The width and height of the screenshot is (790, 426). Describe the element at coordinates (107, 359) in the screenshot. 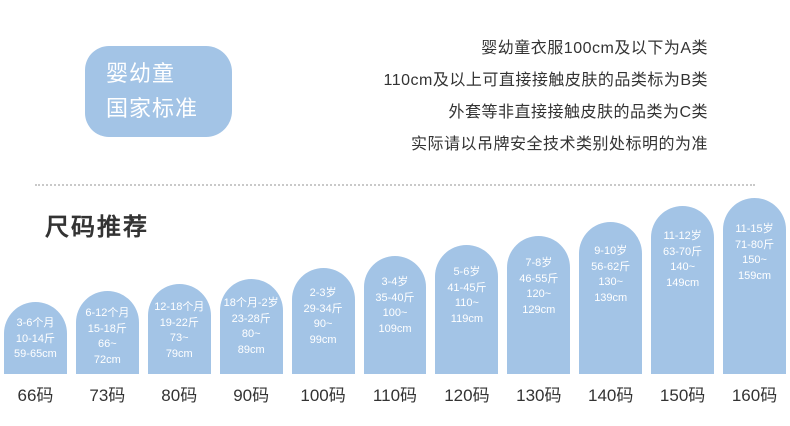

I see `size-info-line: 72cm` at that location.